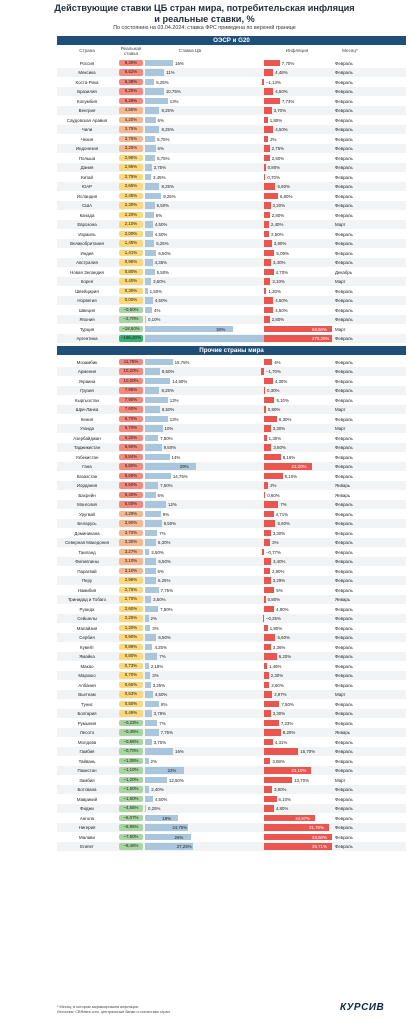 The width and height of the screenshot is (409, 1024). I want to click on inflation-label: 2,90%, so click(278, 571).